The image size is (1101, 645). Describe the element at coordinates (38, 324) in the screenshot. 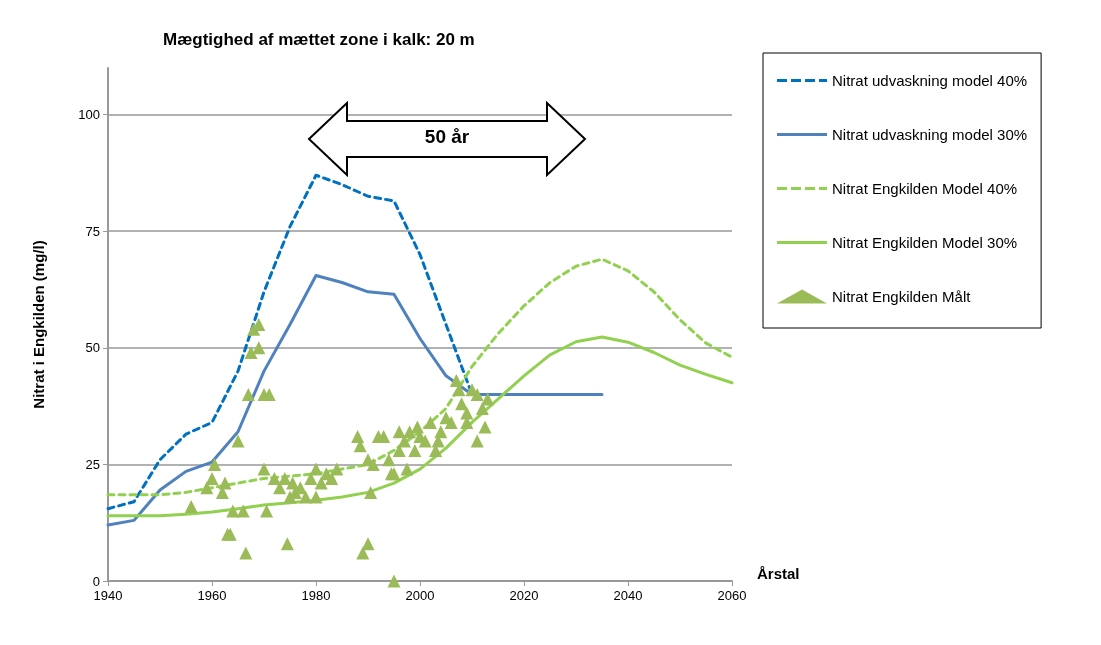

I see `y-axis-title: Nitrat i Engkilden (mg/l)` at that location.